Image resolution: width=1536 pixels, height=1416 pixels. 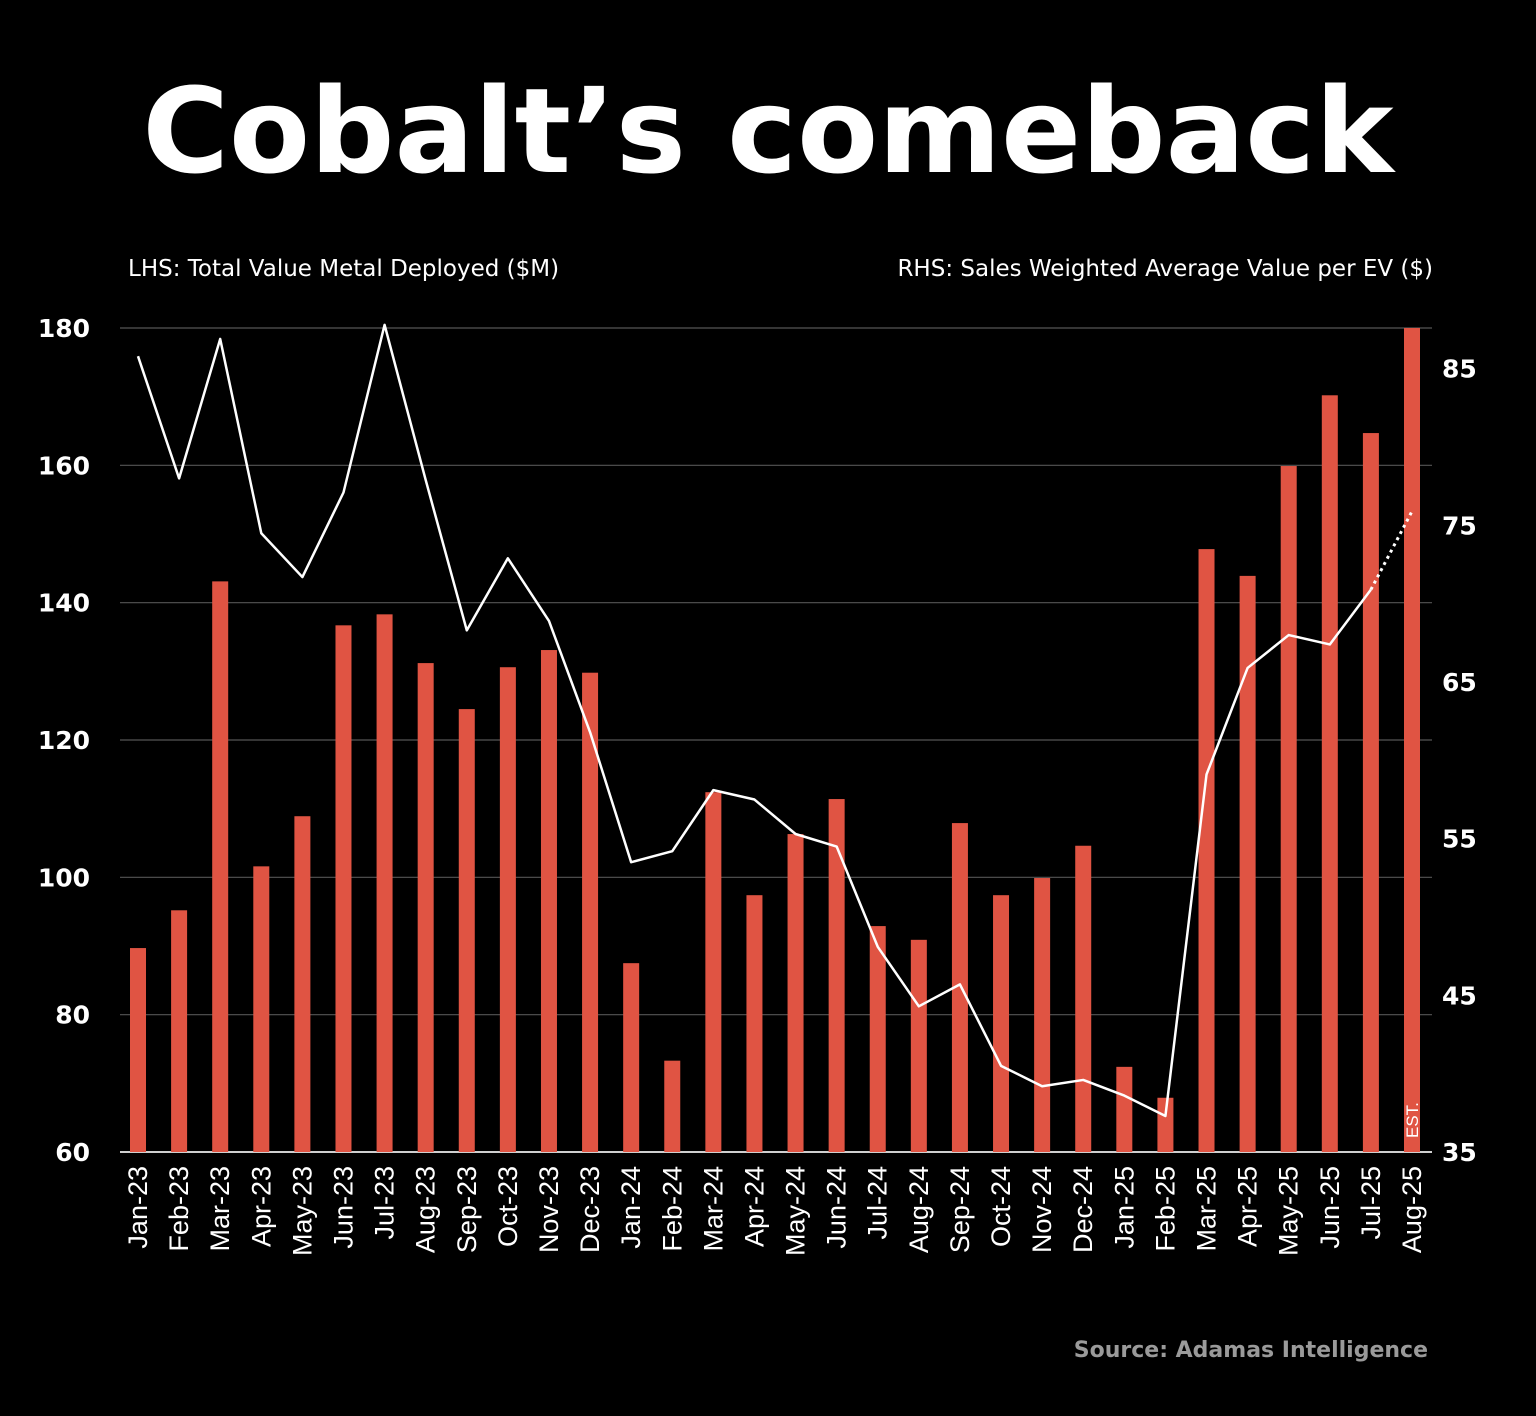 What do you see at coordinates (1412, 1209) in the screenshot?
I see `x-tick-label: Aug-25` at bounding box center [1412, 1209].